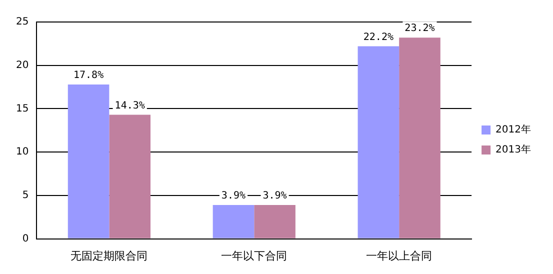 The width and height of the screenshot is (553, 274). I want to click on x-tick-label: 一年以上合同, so click(399, 255).